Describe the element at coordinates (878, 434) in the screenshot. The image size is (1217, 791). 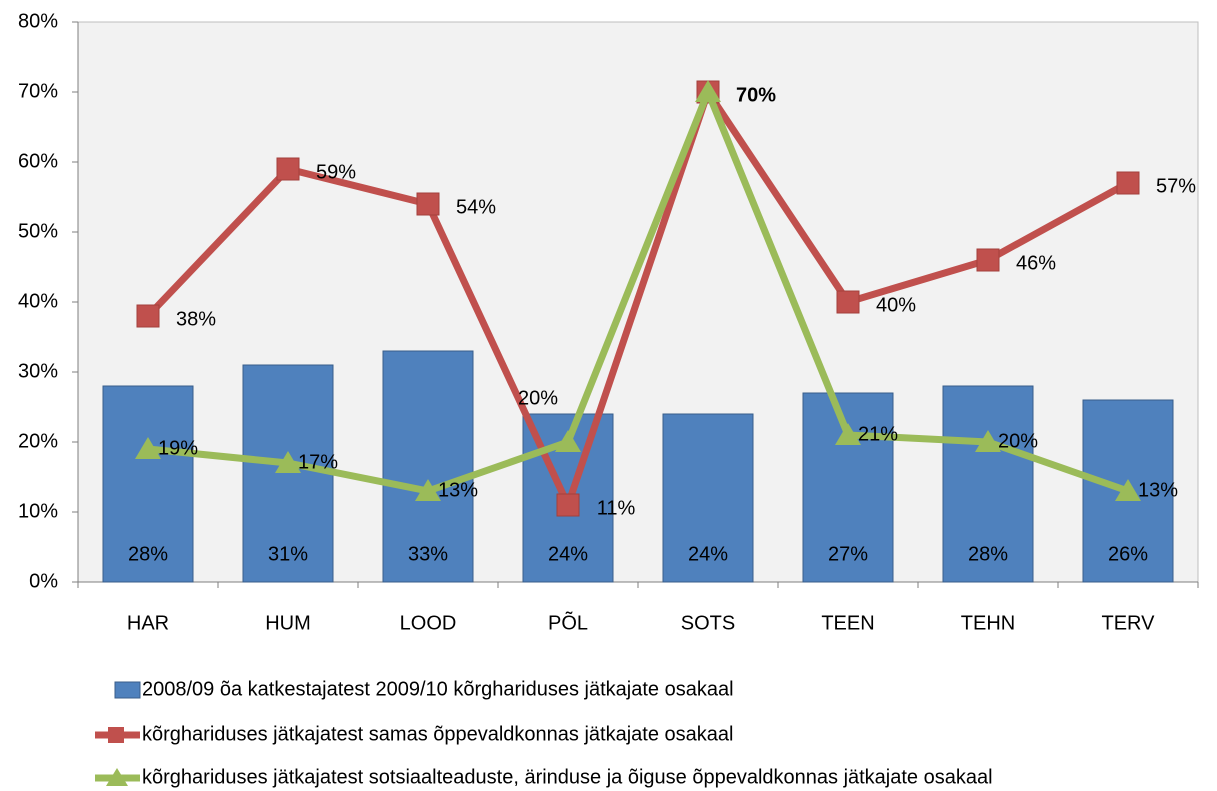
I see `point-label: 21%` at that location.